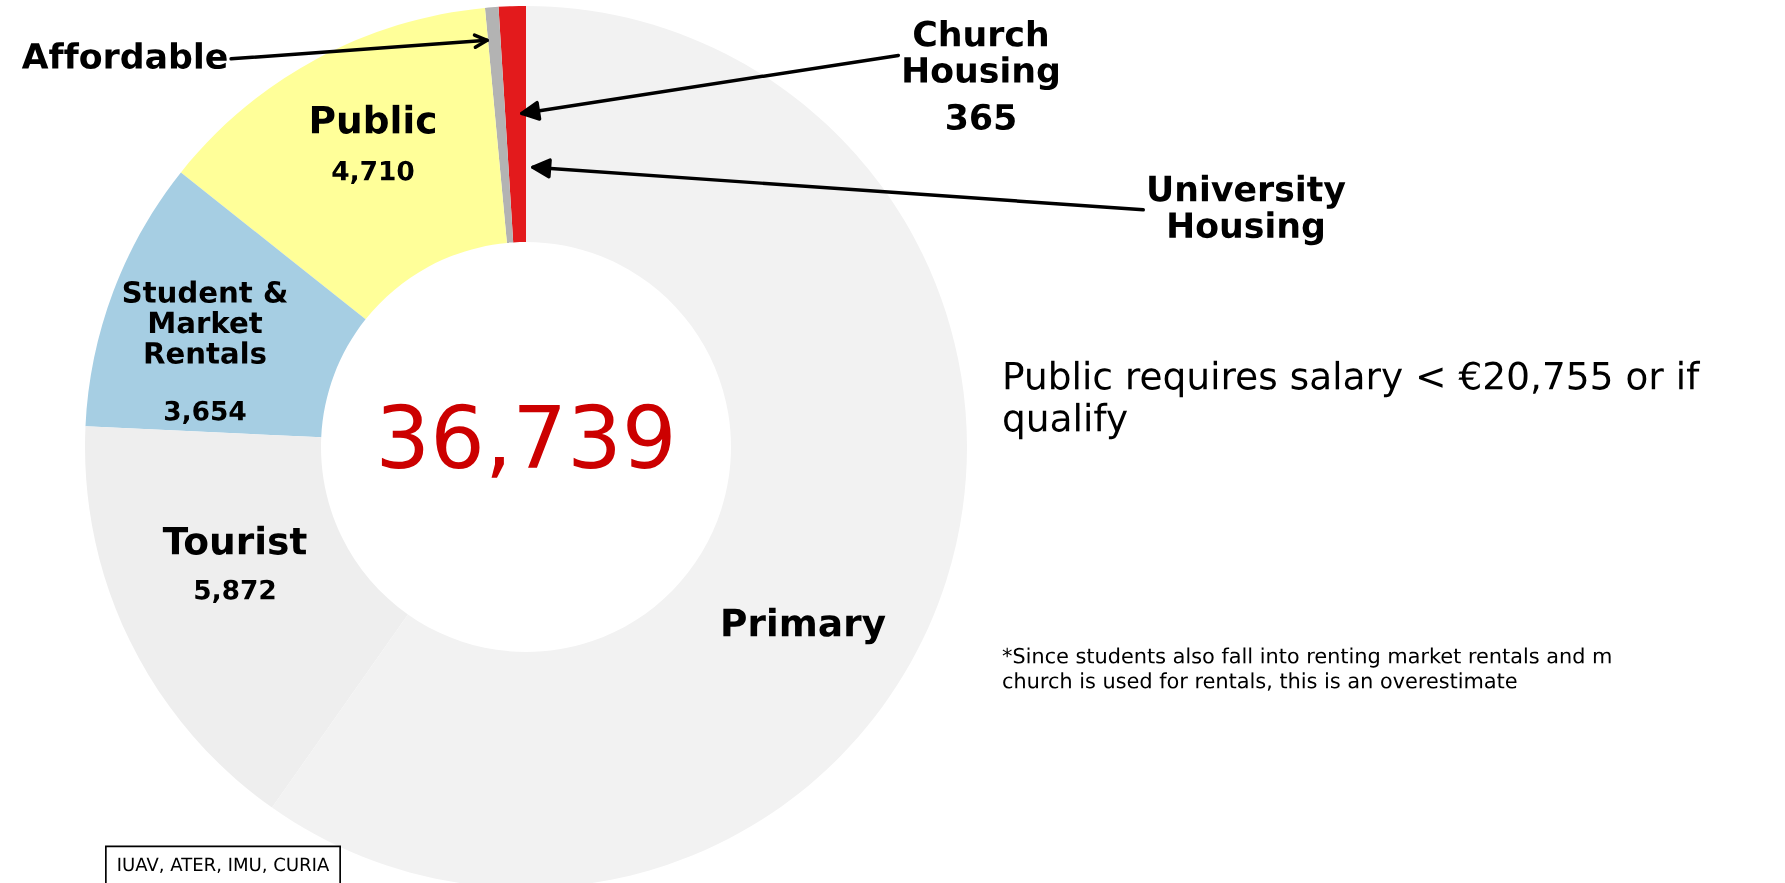  I want to click on slice-label: Student & Market Rentals, so click(205, 322).